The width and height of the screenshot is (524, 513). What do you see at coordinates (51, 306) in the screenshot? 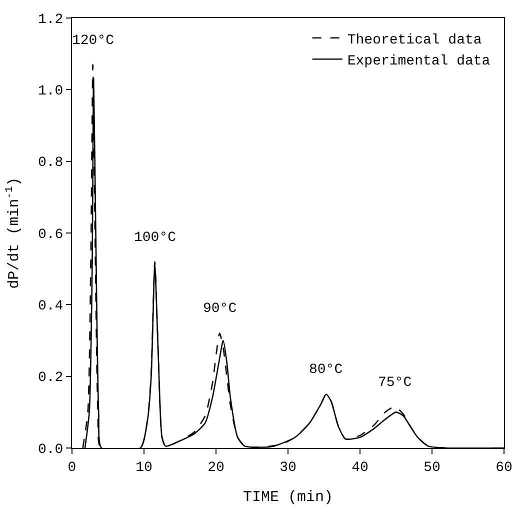
I see `y-tick-label: 0.4` at bounding box center [51, 306].